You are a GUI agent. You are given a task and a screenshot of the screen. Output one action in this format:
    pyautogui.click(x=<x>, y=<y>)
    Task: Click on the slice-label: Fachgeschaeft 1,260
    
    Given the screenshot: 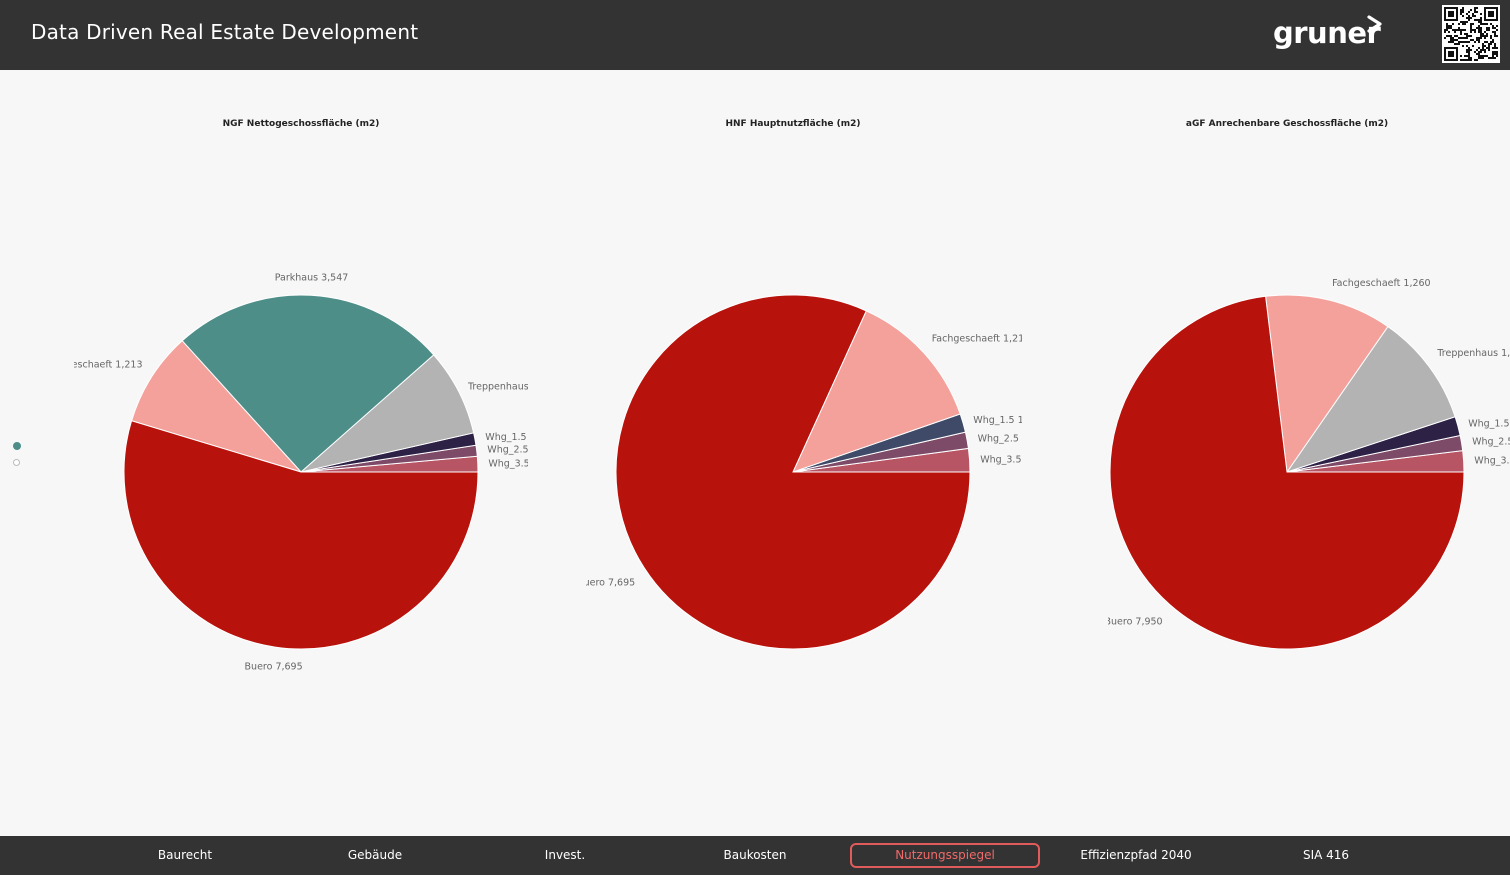 What is the action you would take?
    pyautogui.click(x=1381, y=283)
    